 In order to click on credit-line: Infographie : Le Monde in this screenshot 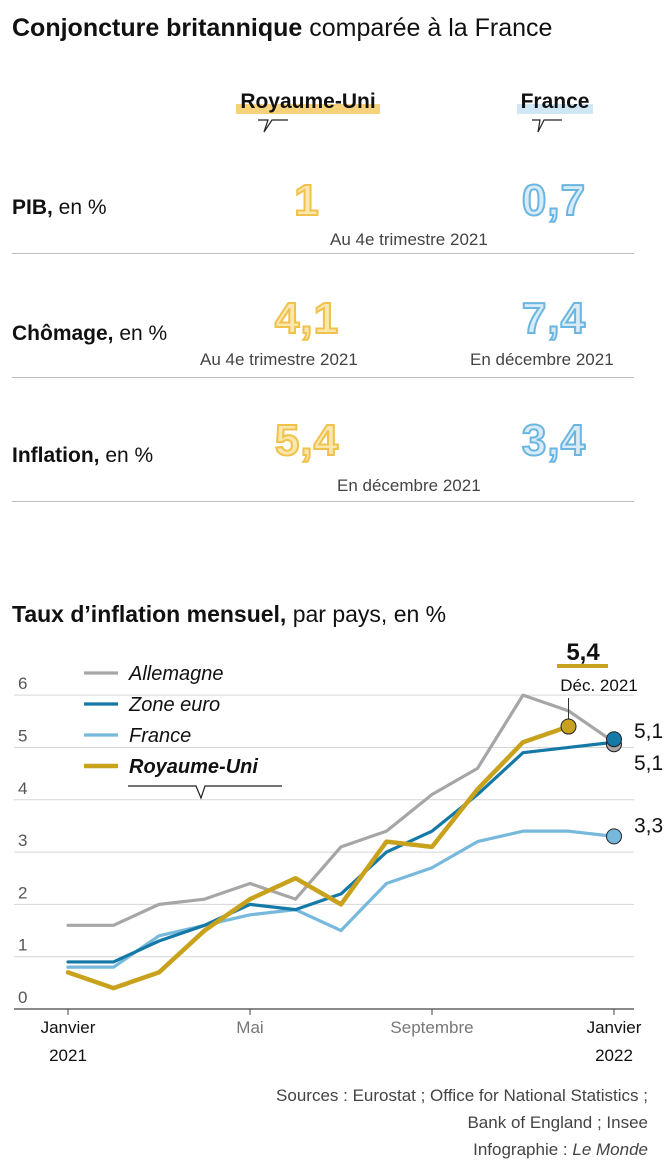, I will do `click(560, 1149)`.